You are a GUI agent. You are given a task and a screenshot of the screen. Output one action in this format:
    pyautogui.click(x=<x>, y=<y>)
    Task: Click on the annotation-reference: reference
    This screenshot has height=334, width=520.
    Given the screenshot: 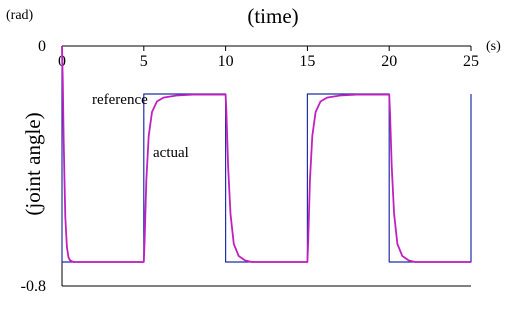 What is the action you would take?
    pyautogui.click(x=120, y=100)
    